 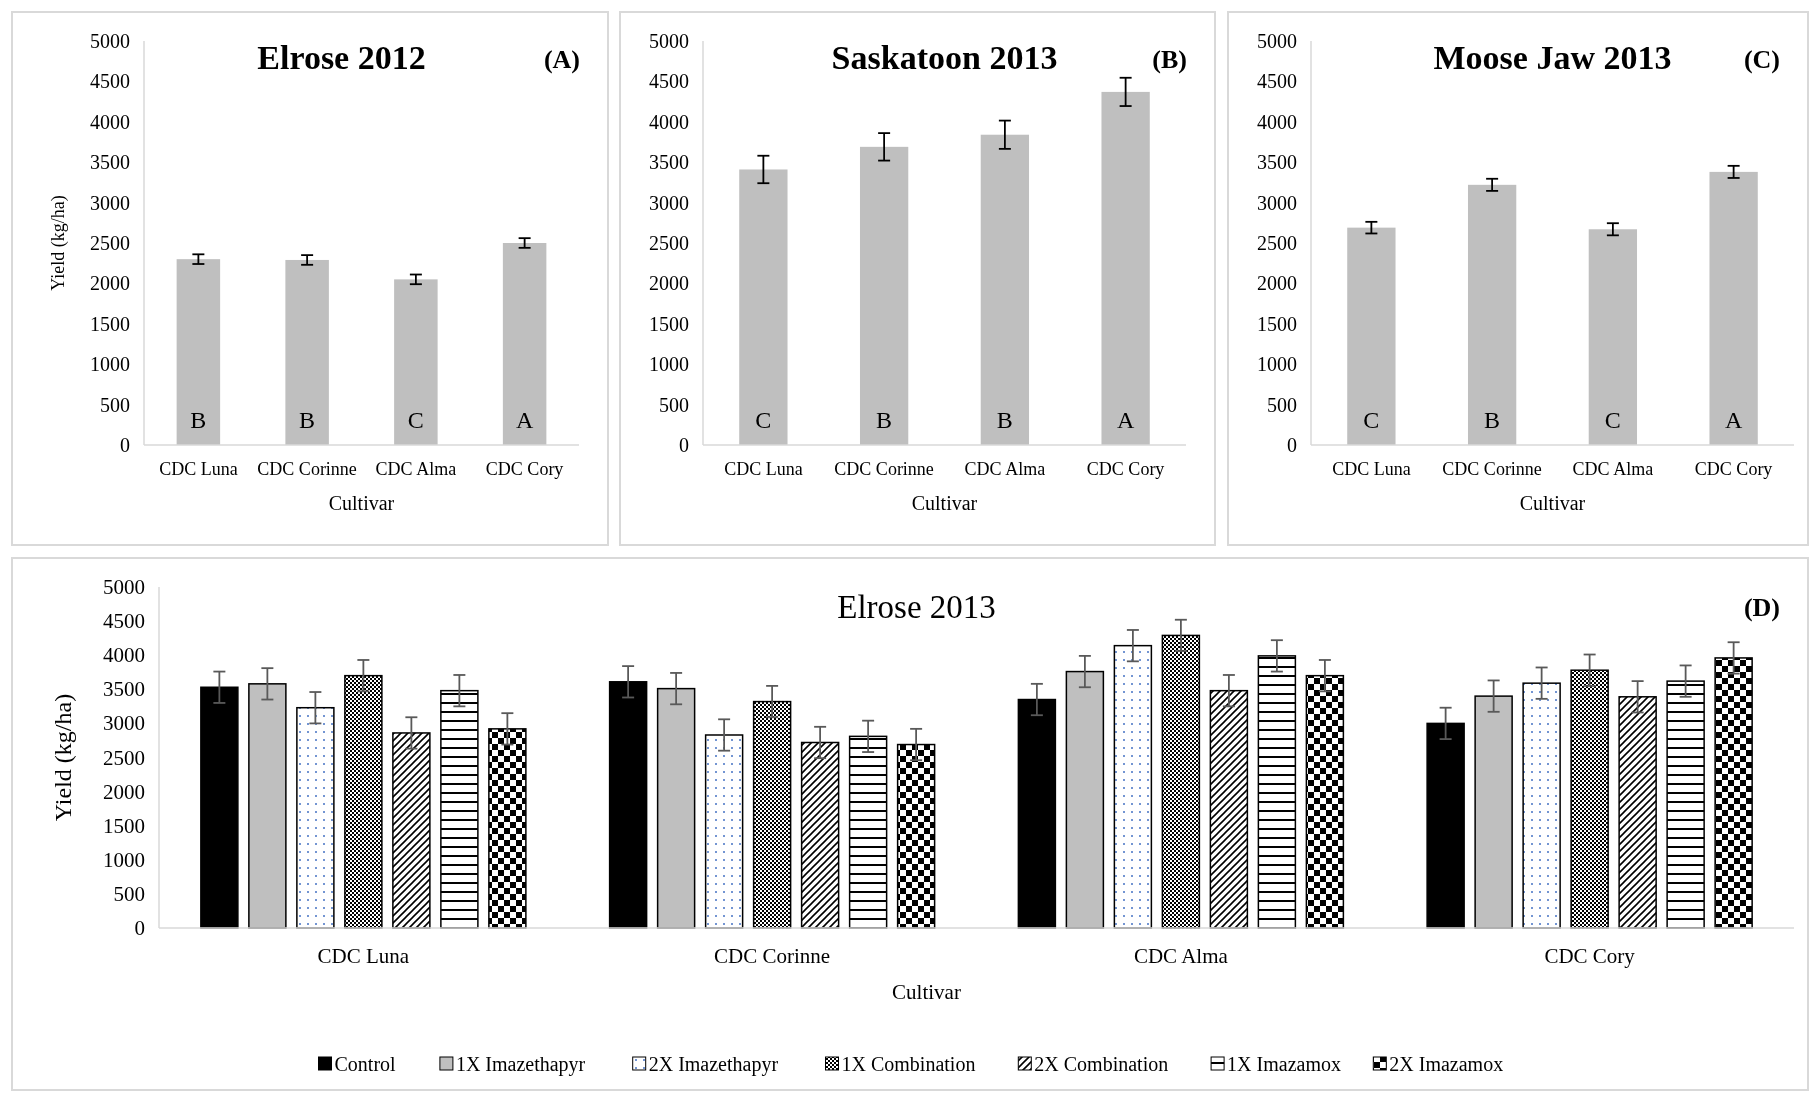 What do you see at coordinates (365, 1064) in the screenshot?
I see `legend-label: Control` at bounding box center [365, 1064].